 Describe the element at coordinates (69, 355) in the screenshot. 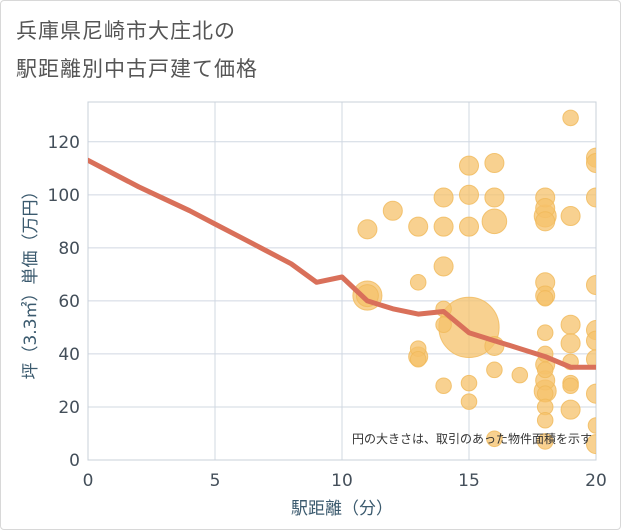

I see `y-tick-label: 40` at that location.